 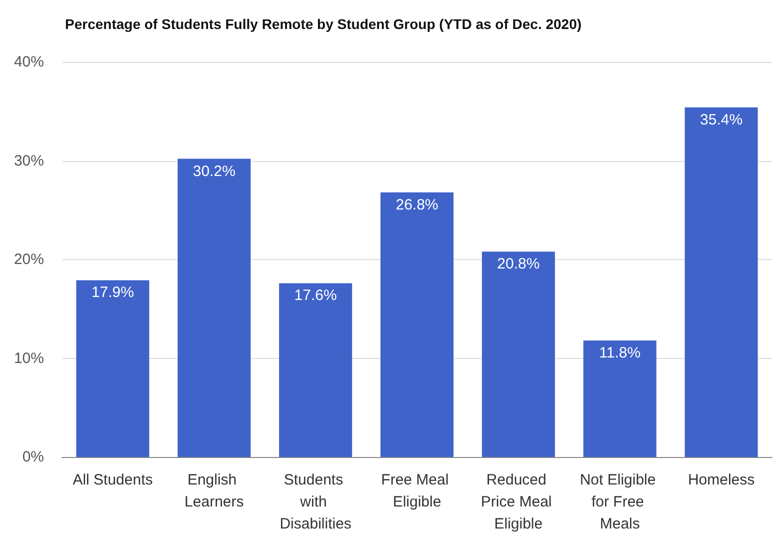 What do you see at coordinates (417, 491) in the screenshot?
I see `x-tick-label: Free Meal Eligible` at bounding box center [417, 491].